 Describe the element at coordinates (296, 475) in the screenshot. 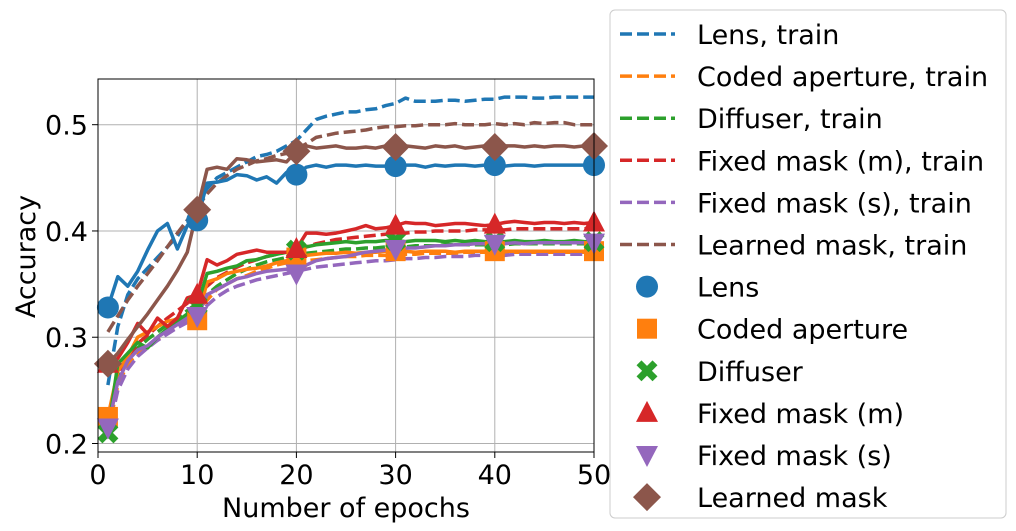

I see `x-tick-label: 20` at that location.